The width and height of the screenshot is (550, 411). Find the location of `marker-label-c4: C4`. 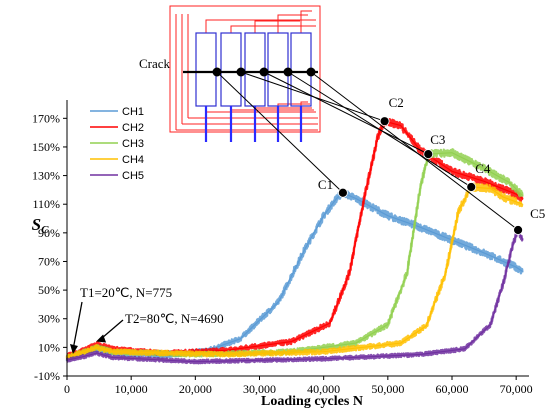

marker-label-c4: C4 is located at coordinates (483, 168).